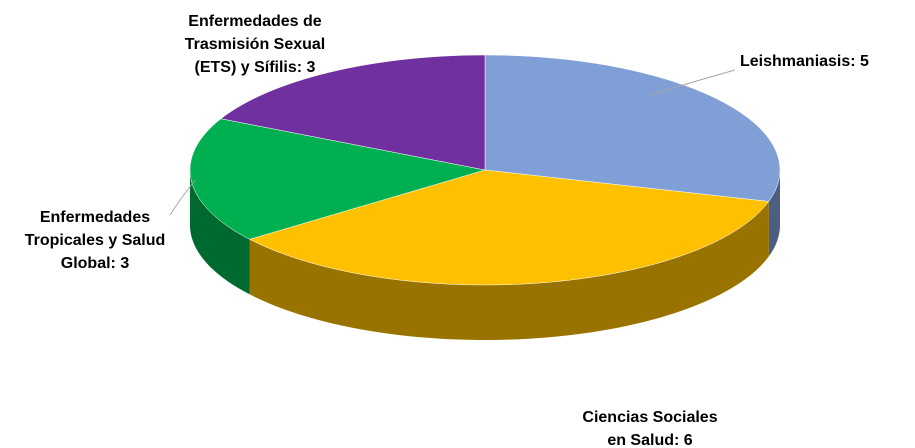  I want to click on data-label: Trasmisión Sexual, so click(255, 44).